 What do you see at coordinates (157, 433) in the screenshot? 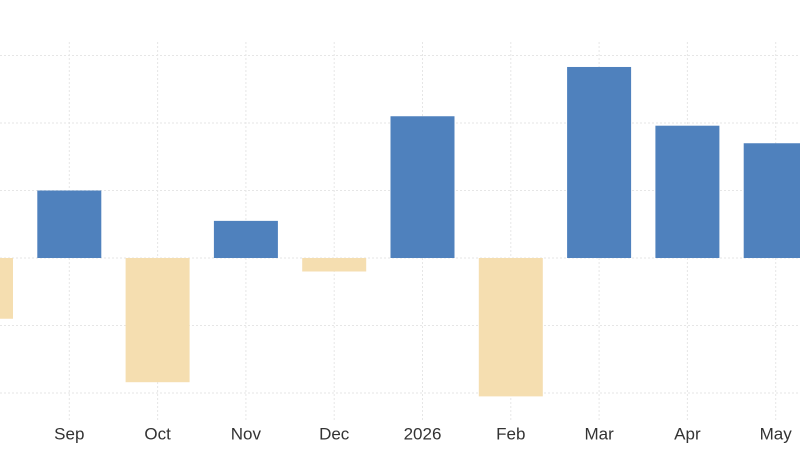
I see `x-tick-label: Oct` at bounding box center [157, 433].